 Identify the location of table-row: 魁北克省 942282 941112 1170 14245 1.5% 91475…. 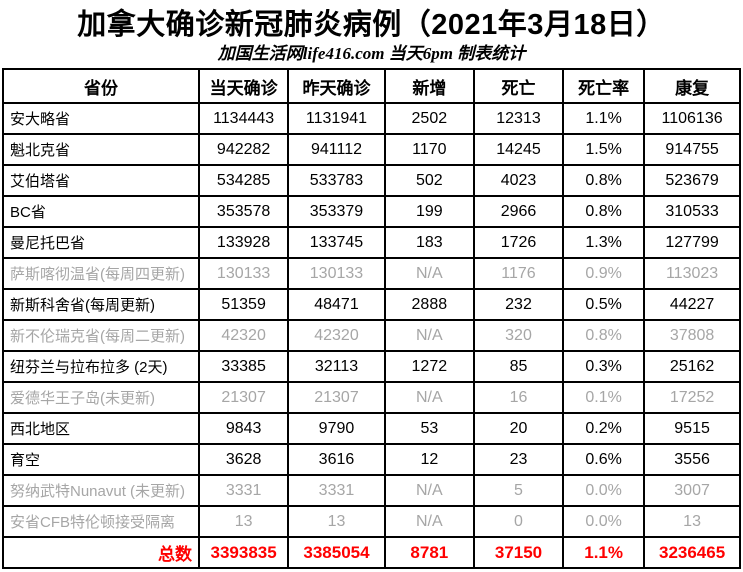
(371, 149).